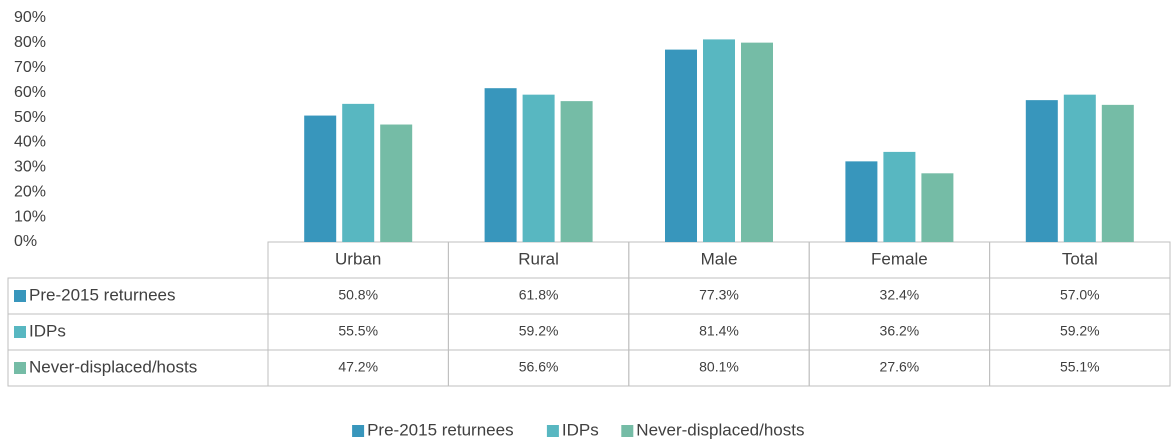 This screenshot has height=442, width=1174. I want to click on data-label: 56.6%, so click(539, 367).